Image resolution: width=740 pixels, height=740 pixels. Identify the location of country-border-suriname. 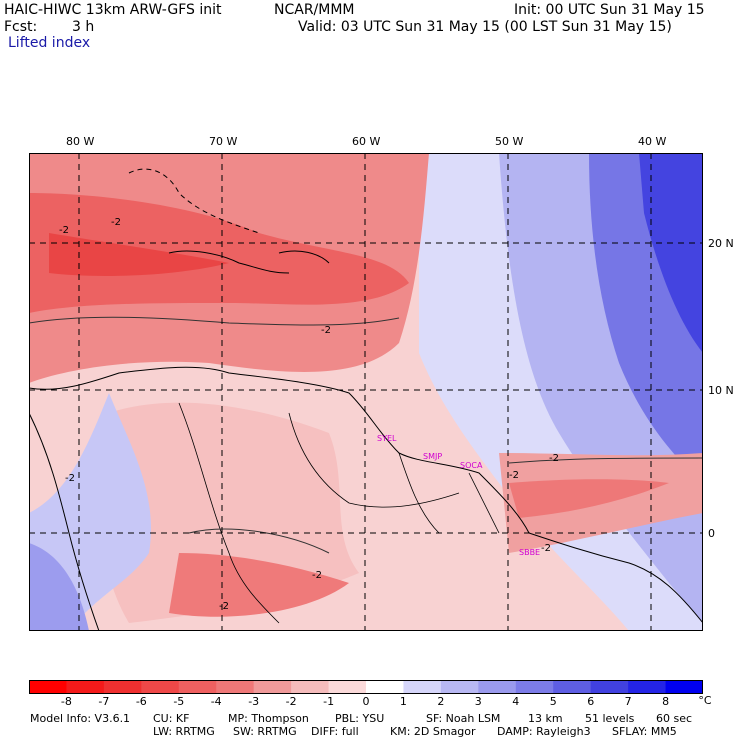
(484, 503).